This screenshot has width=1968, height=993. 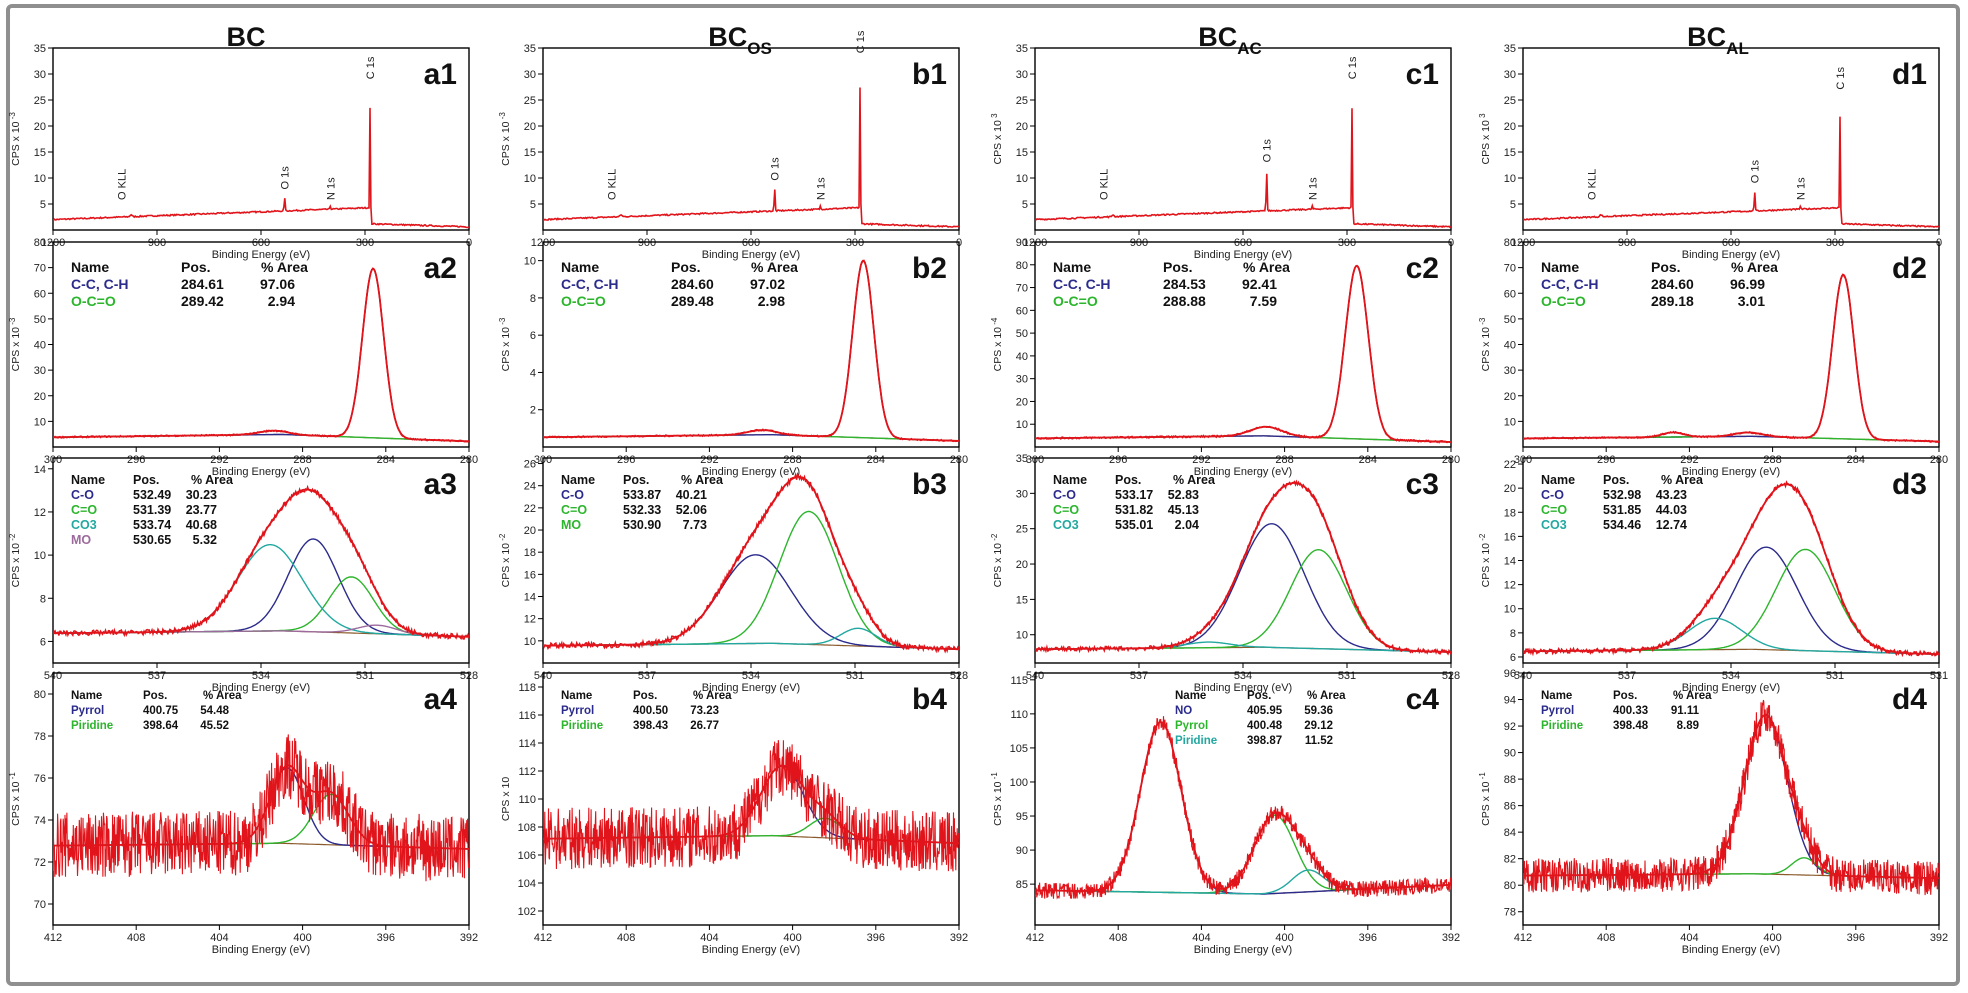 What do you see at coordinates (527, 716) in the screenshot?
I see `y-tick-label: 116` at bounding box center [527, 716].